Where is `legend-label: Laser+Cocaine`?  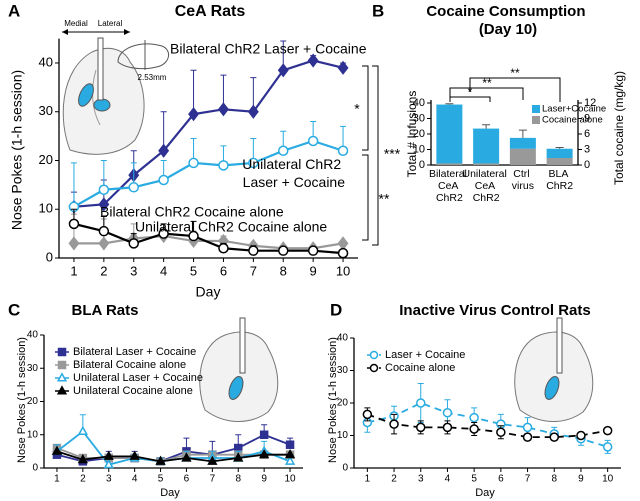 legend-label: Laser+Cocaine is located at coordinates (574, 109).